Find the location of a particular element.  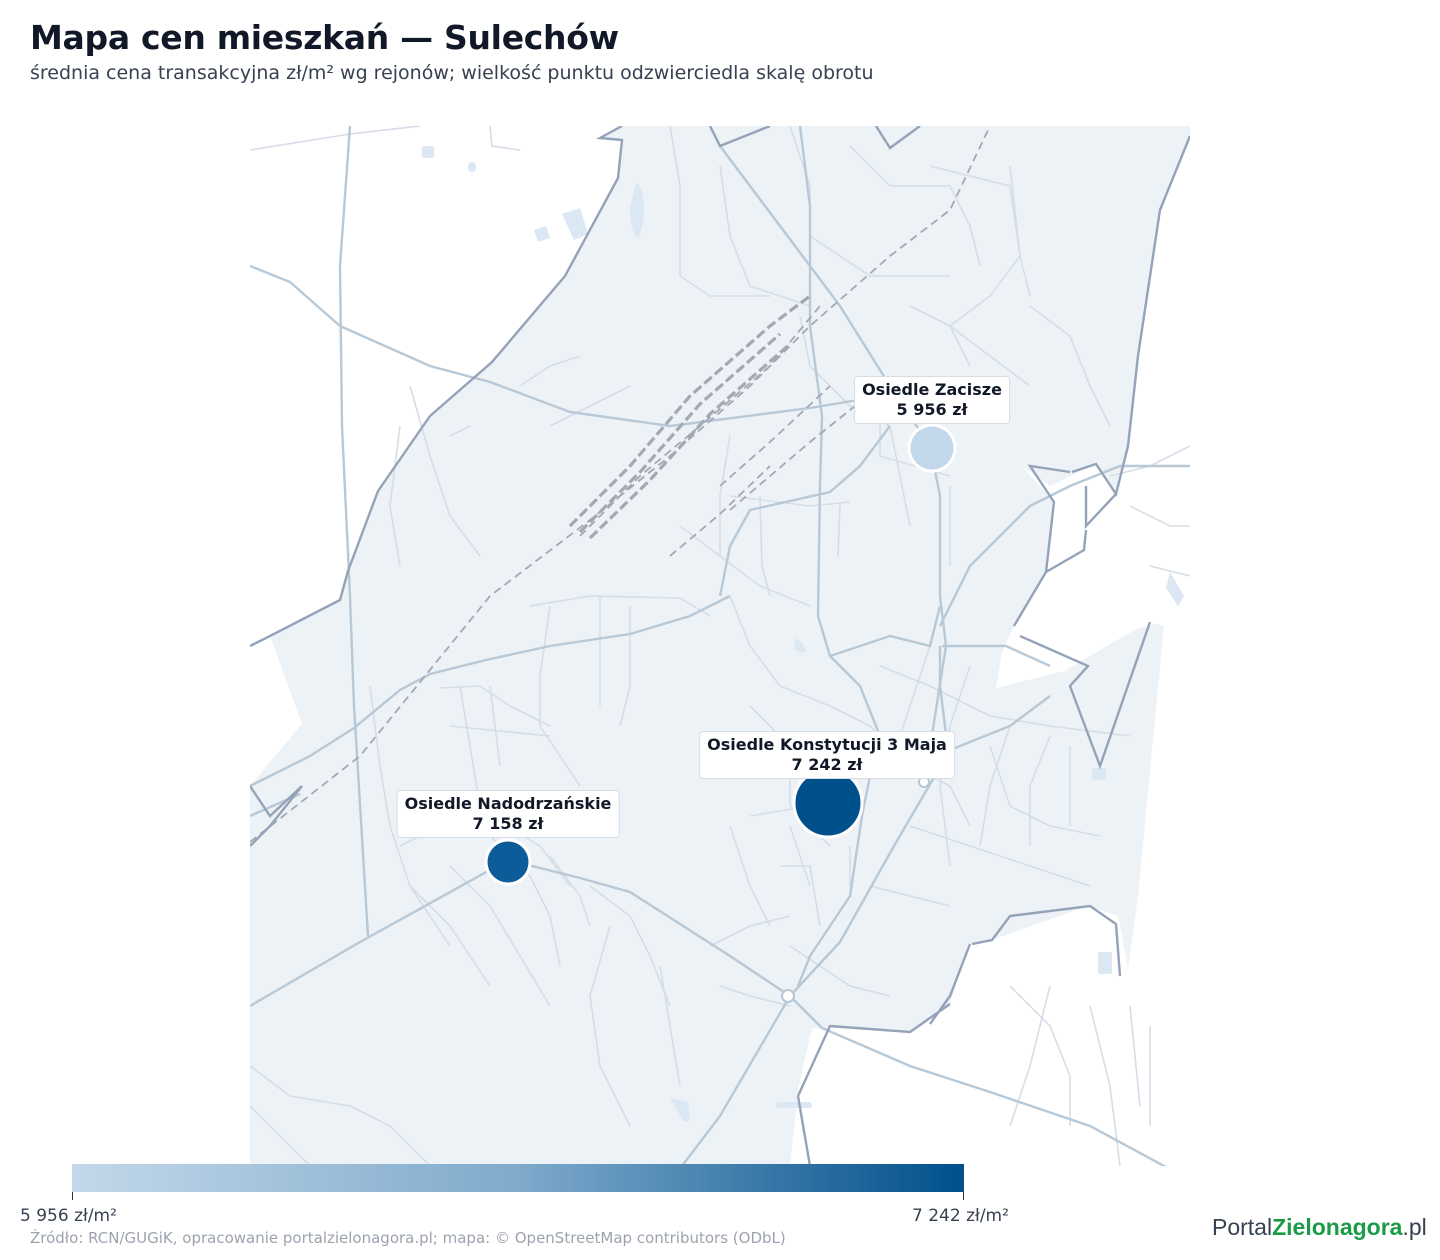

colorbar-tick-max is located at coordinates (963, 1196).